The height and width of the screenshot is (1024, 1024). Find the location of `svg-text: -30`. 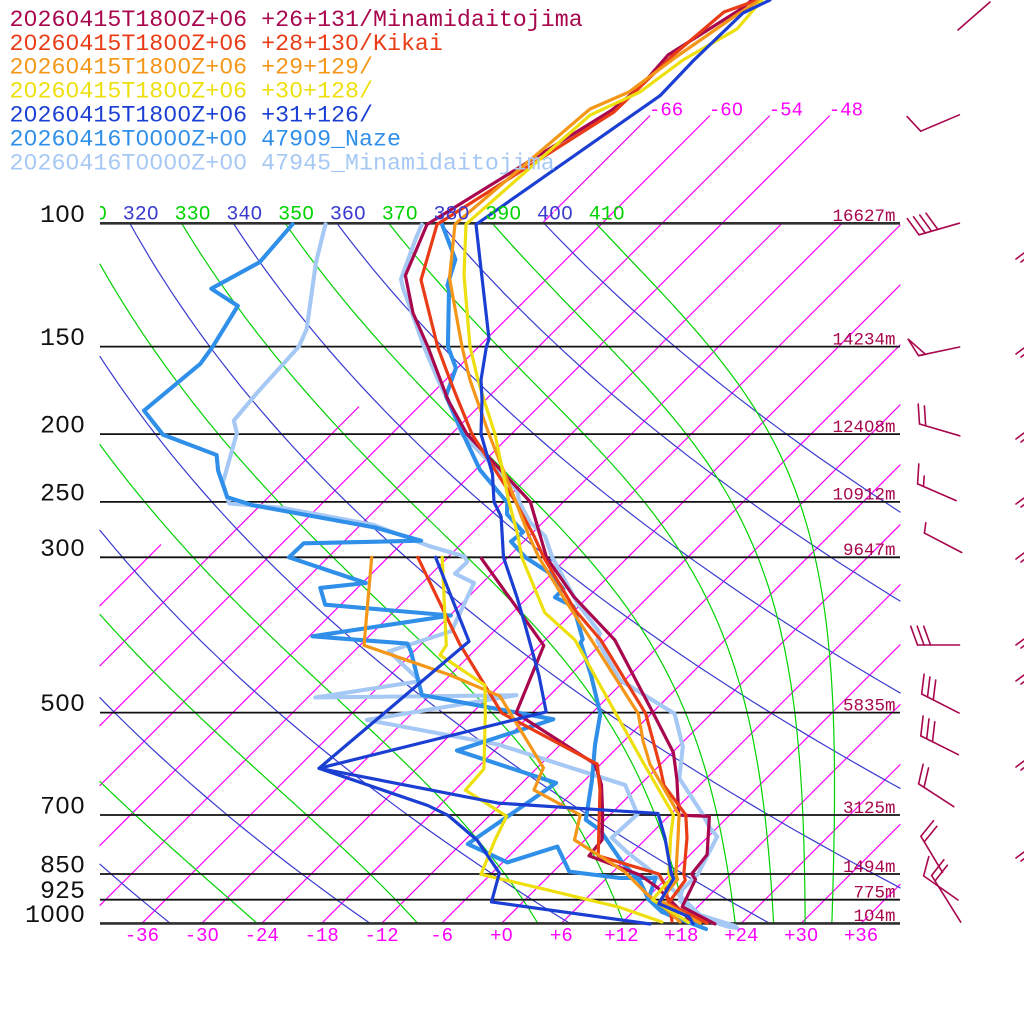

svg-text: -30 is located at coordinates (202, 936).